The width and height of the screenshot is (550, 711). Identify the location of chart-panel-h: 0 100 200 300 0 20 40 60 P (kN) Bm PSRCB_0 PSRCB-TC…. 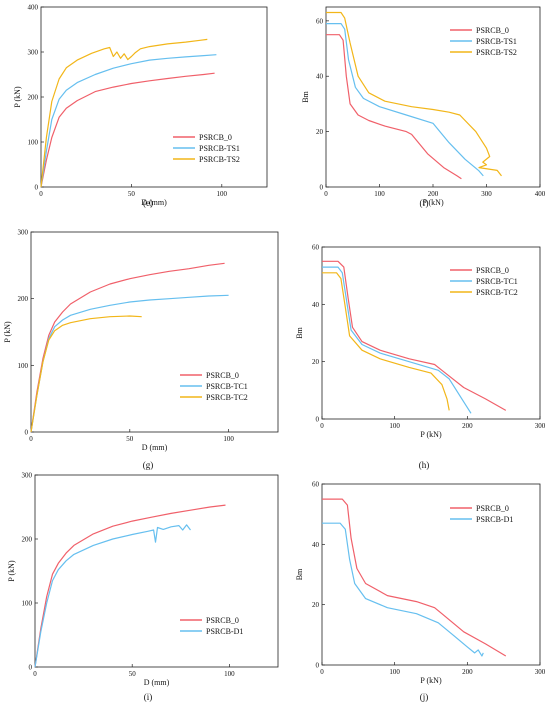
(420, 357).